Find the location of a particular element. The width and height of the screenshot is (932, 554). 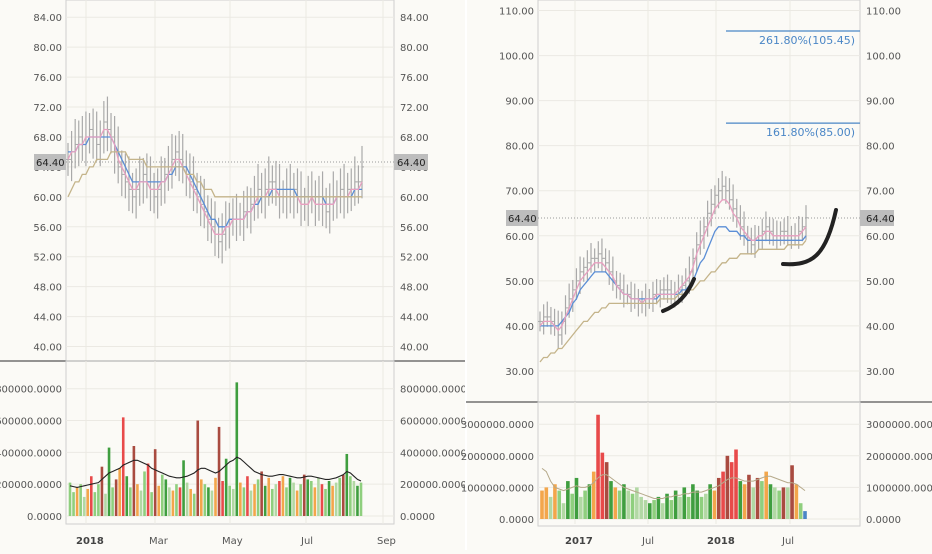

right-price-tick-label: 30.00 is located at coordinates (519, 372).